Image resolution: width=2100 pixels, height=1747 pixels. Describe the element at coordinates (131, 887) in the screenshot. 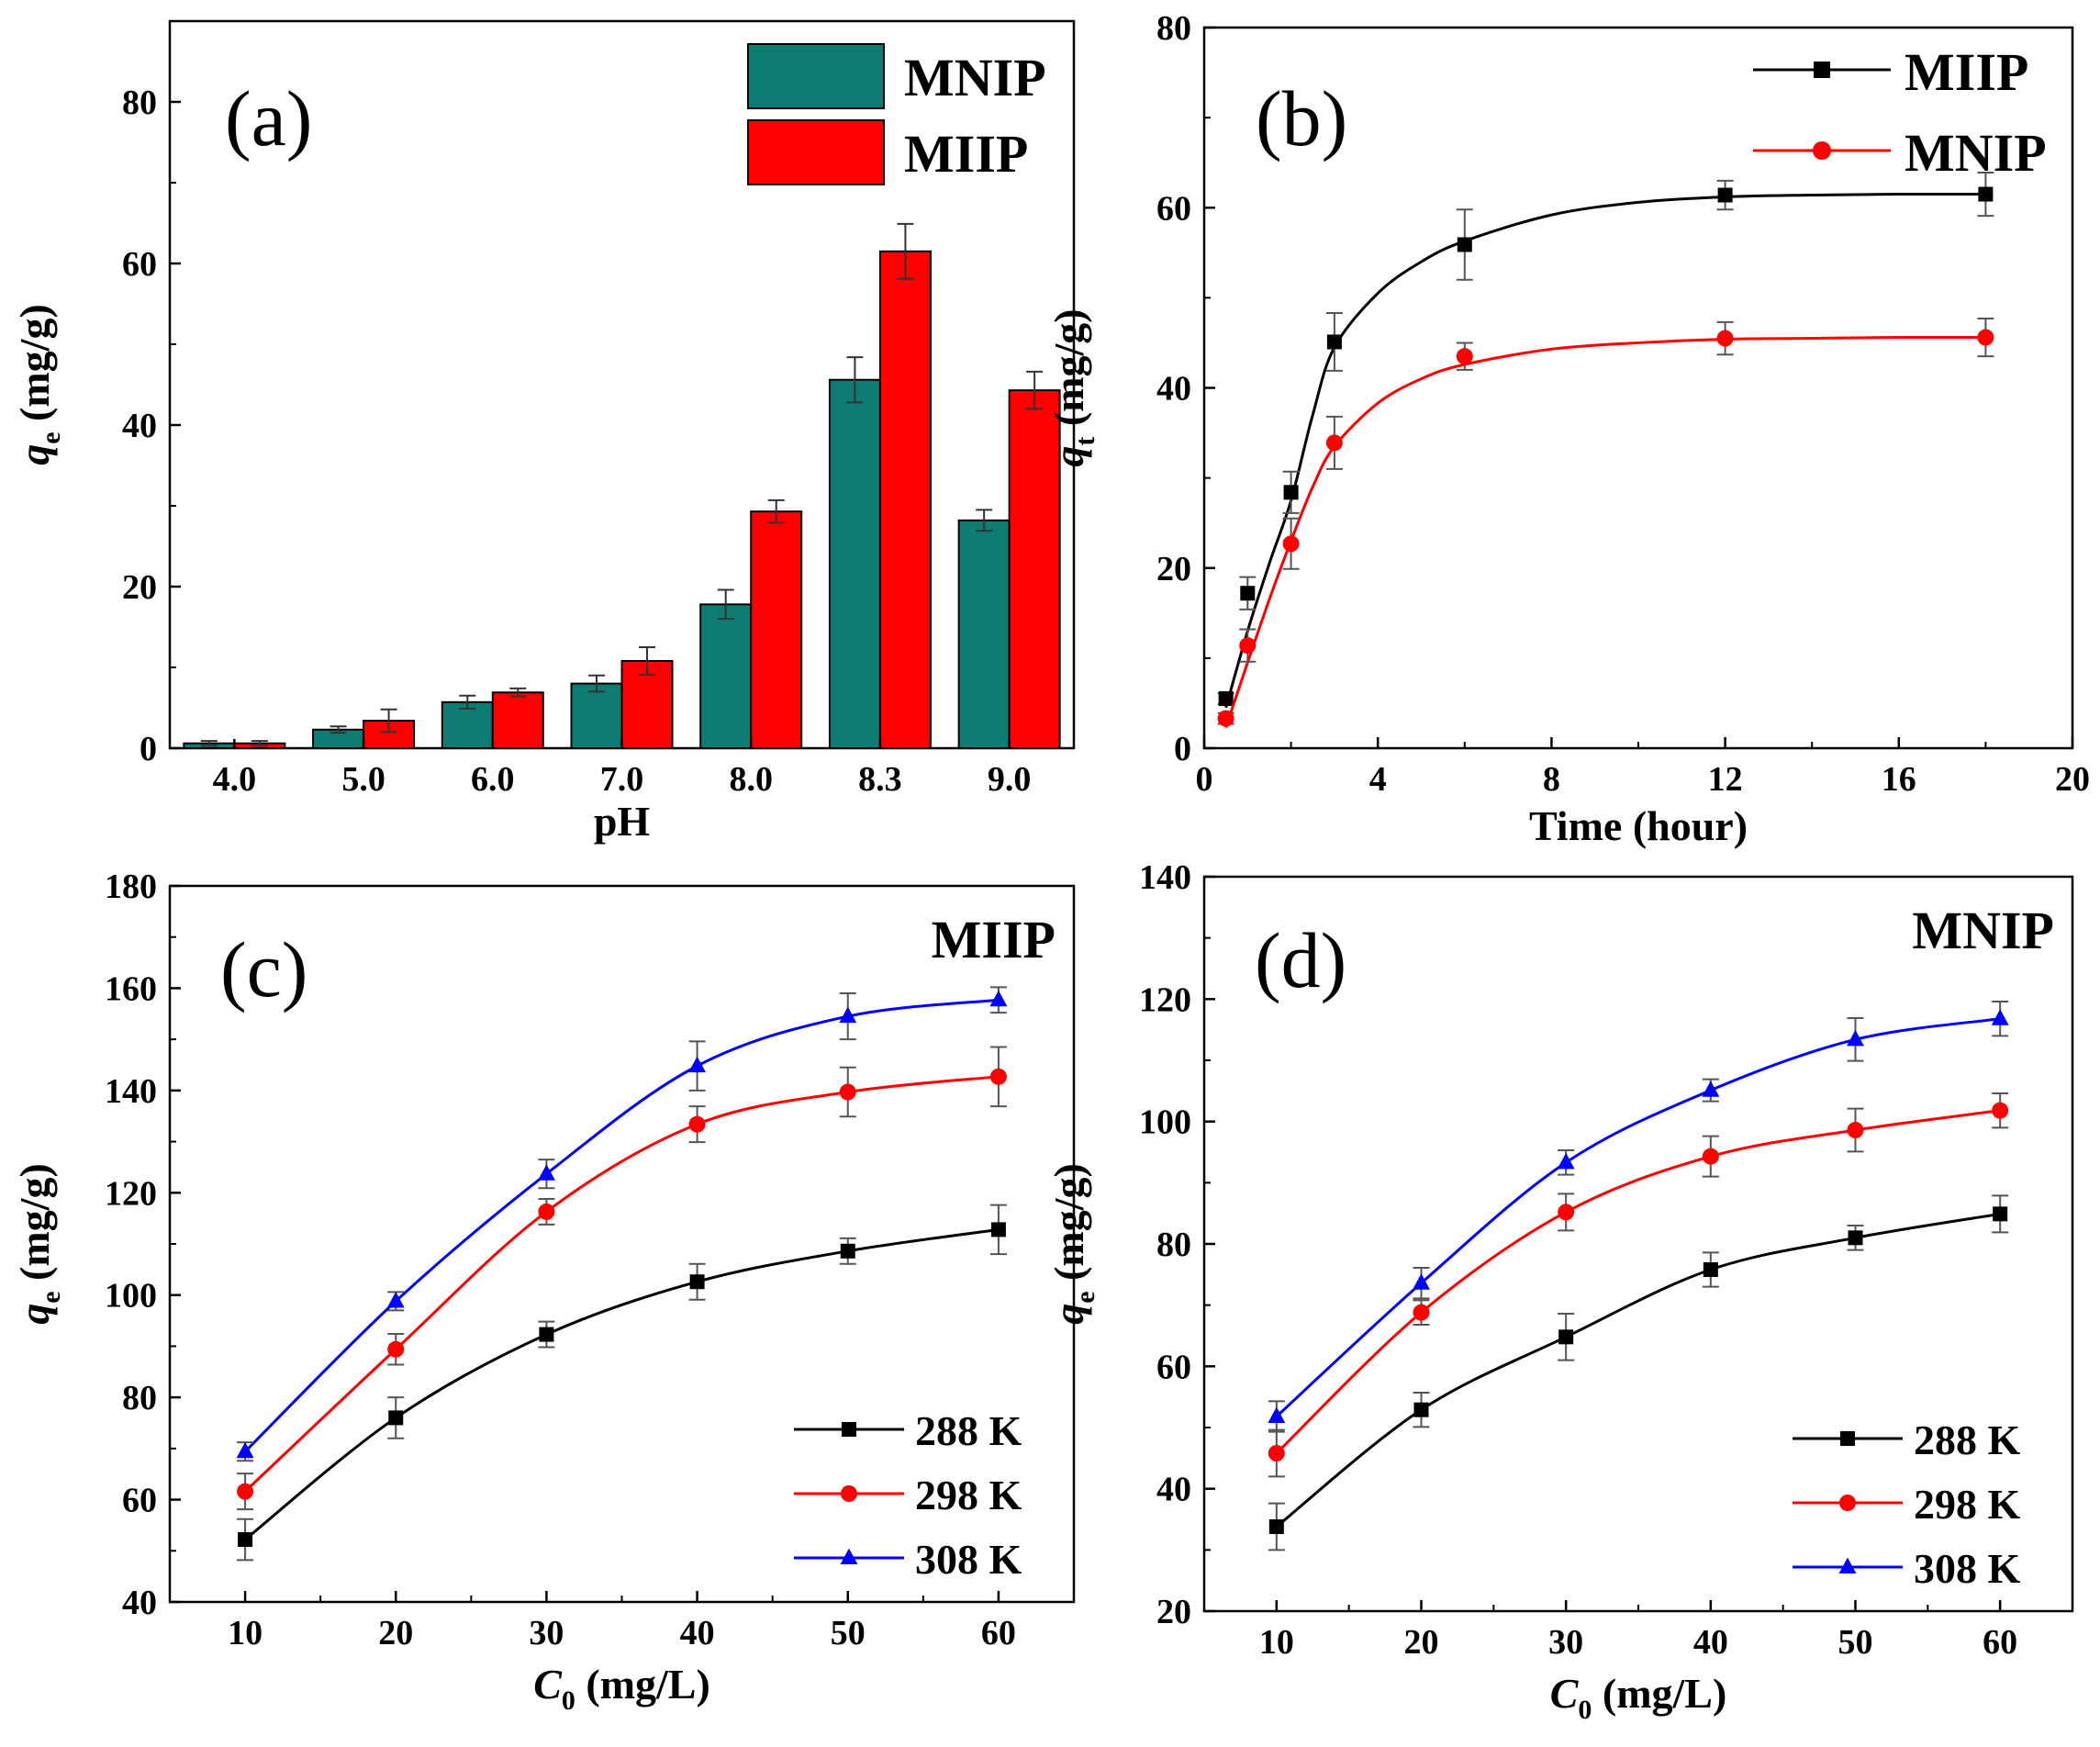

I see `y-tick-label: 180` at that location.